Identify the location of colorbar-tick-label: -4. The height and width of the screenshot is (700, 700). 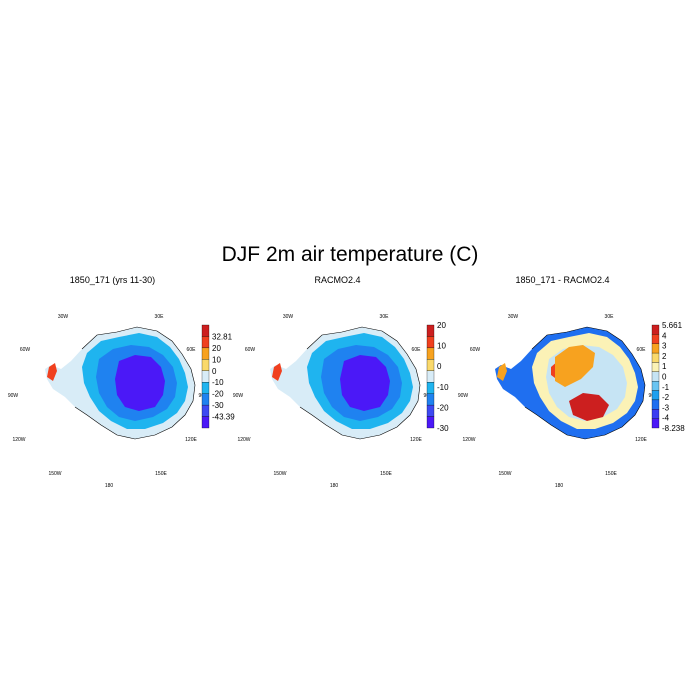
(666, 418).